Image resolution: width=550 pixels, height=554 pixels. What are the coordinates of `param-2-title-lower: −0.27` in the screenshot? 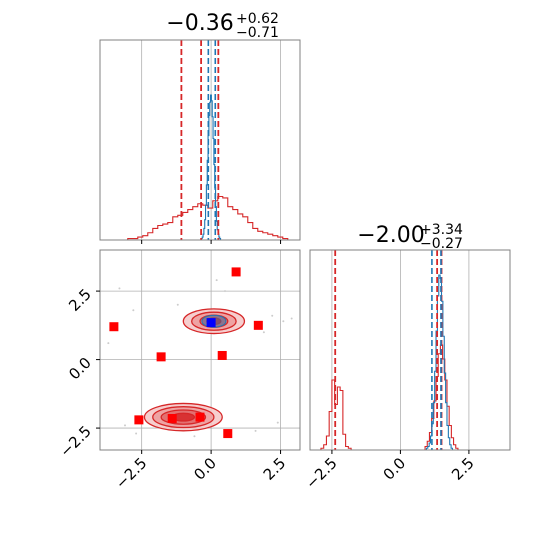 It's located at (441, 244).